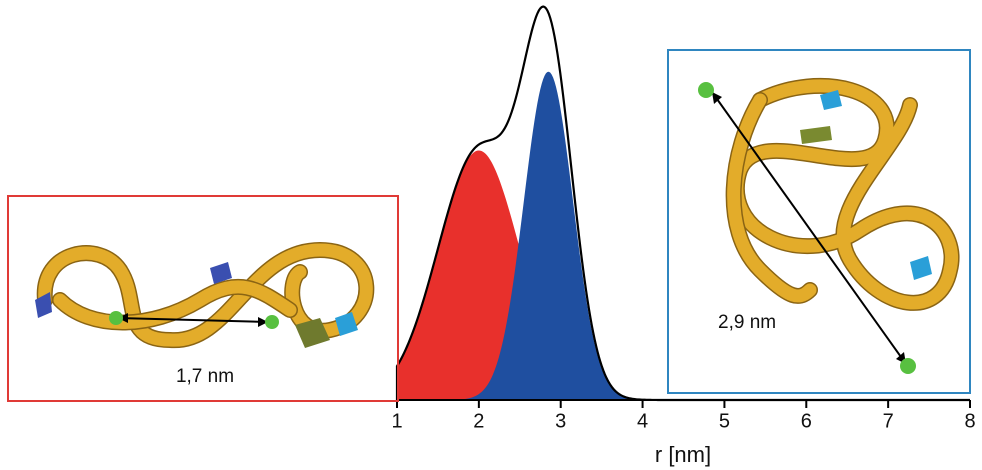  What do you see at coordinates (806, 421) in the screenshot?
I see `x-tick-label: 6` at bounding box center [806, 421].